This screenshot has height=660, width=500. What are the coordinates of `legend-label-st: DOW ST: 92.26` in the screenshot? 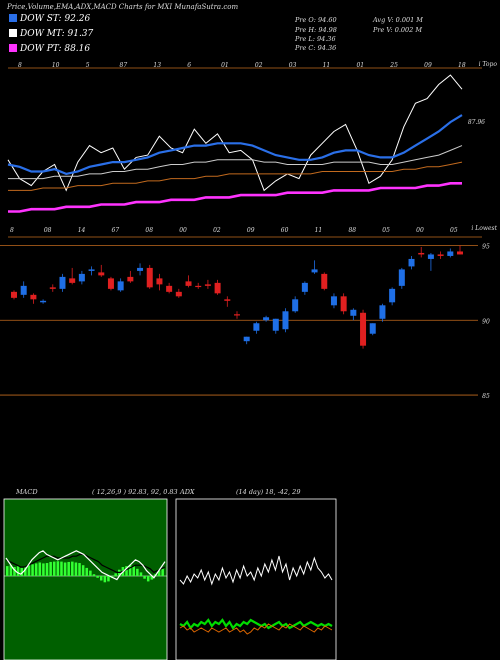 It's located at (55, 19).